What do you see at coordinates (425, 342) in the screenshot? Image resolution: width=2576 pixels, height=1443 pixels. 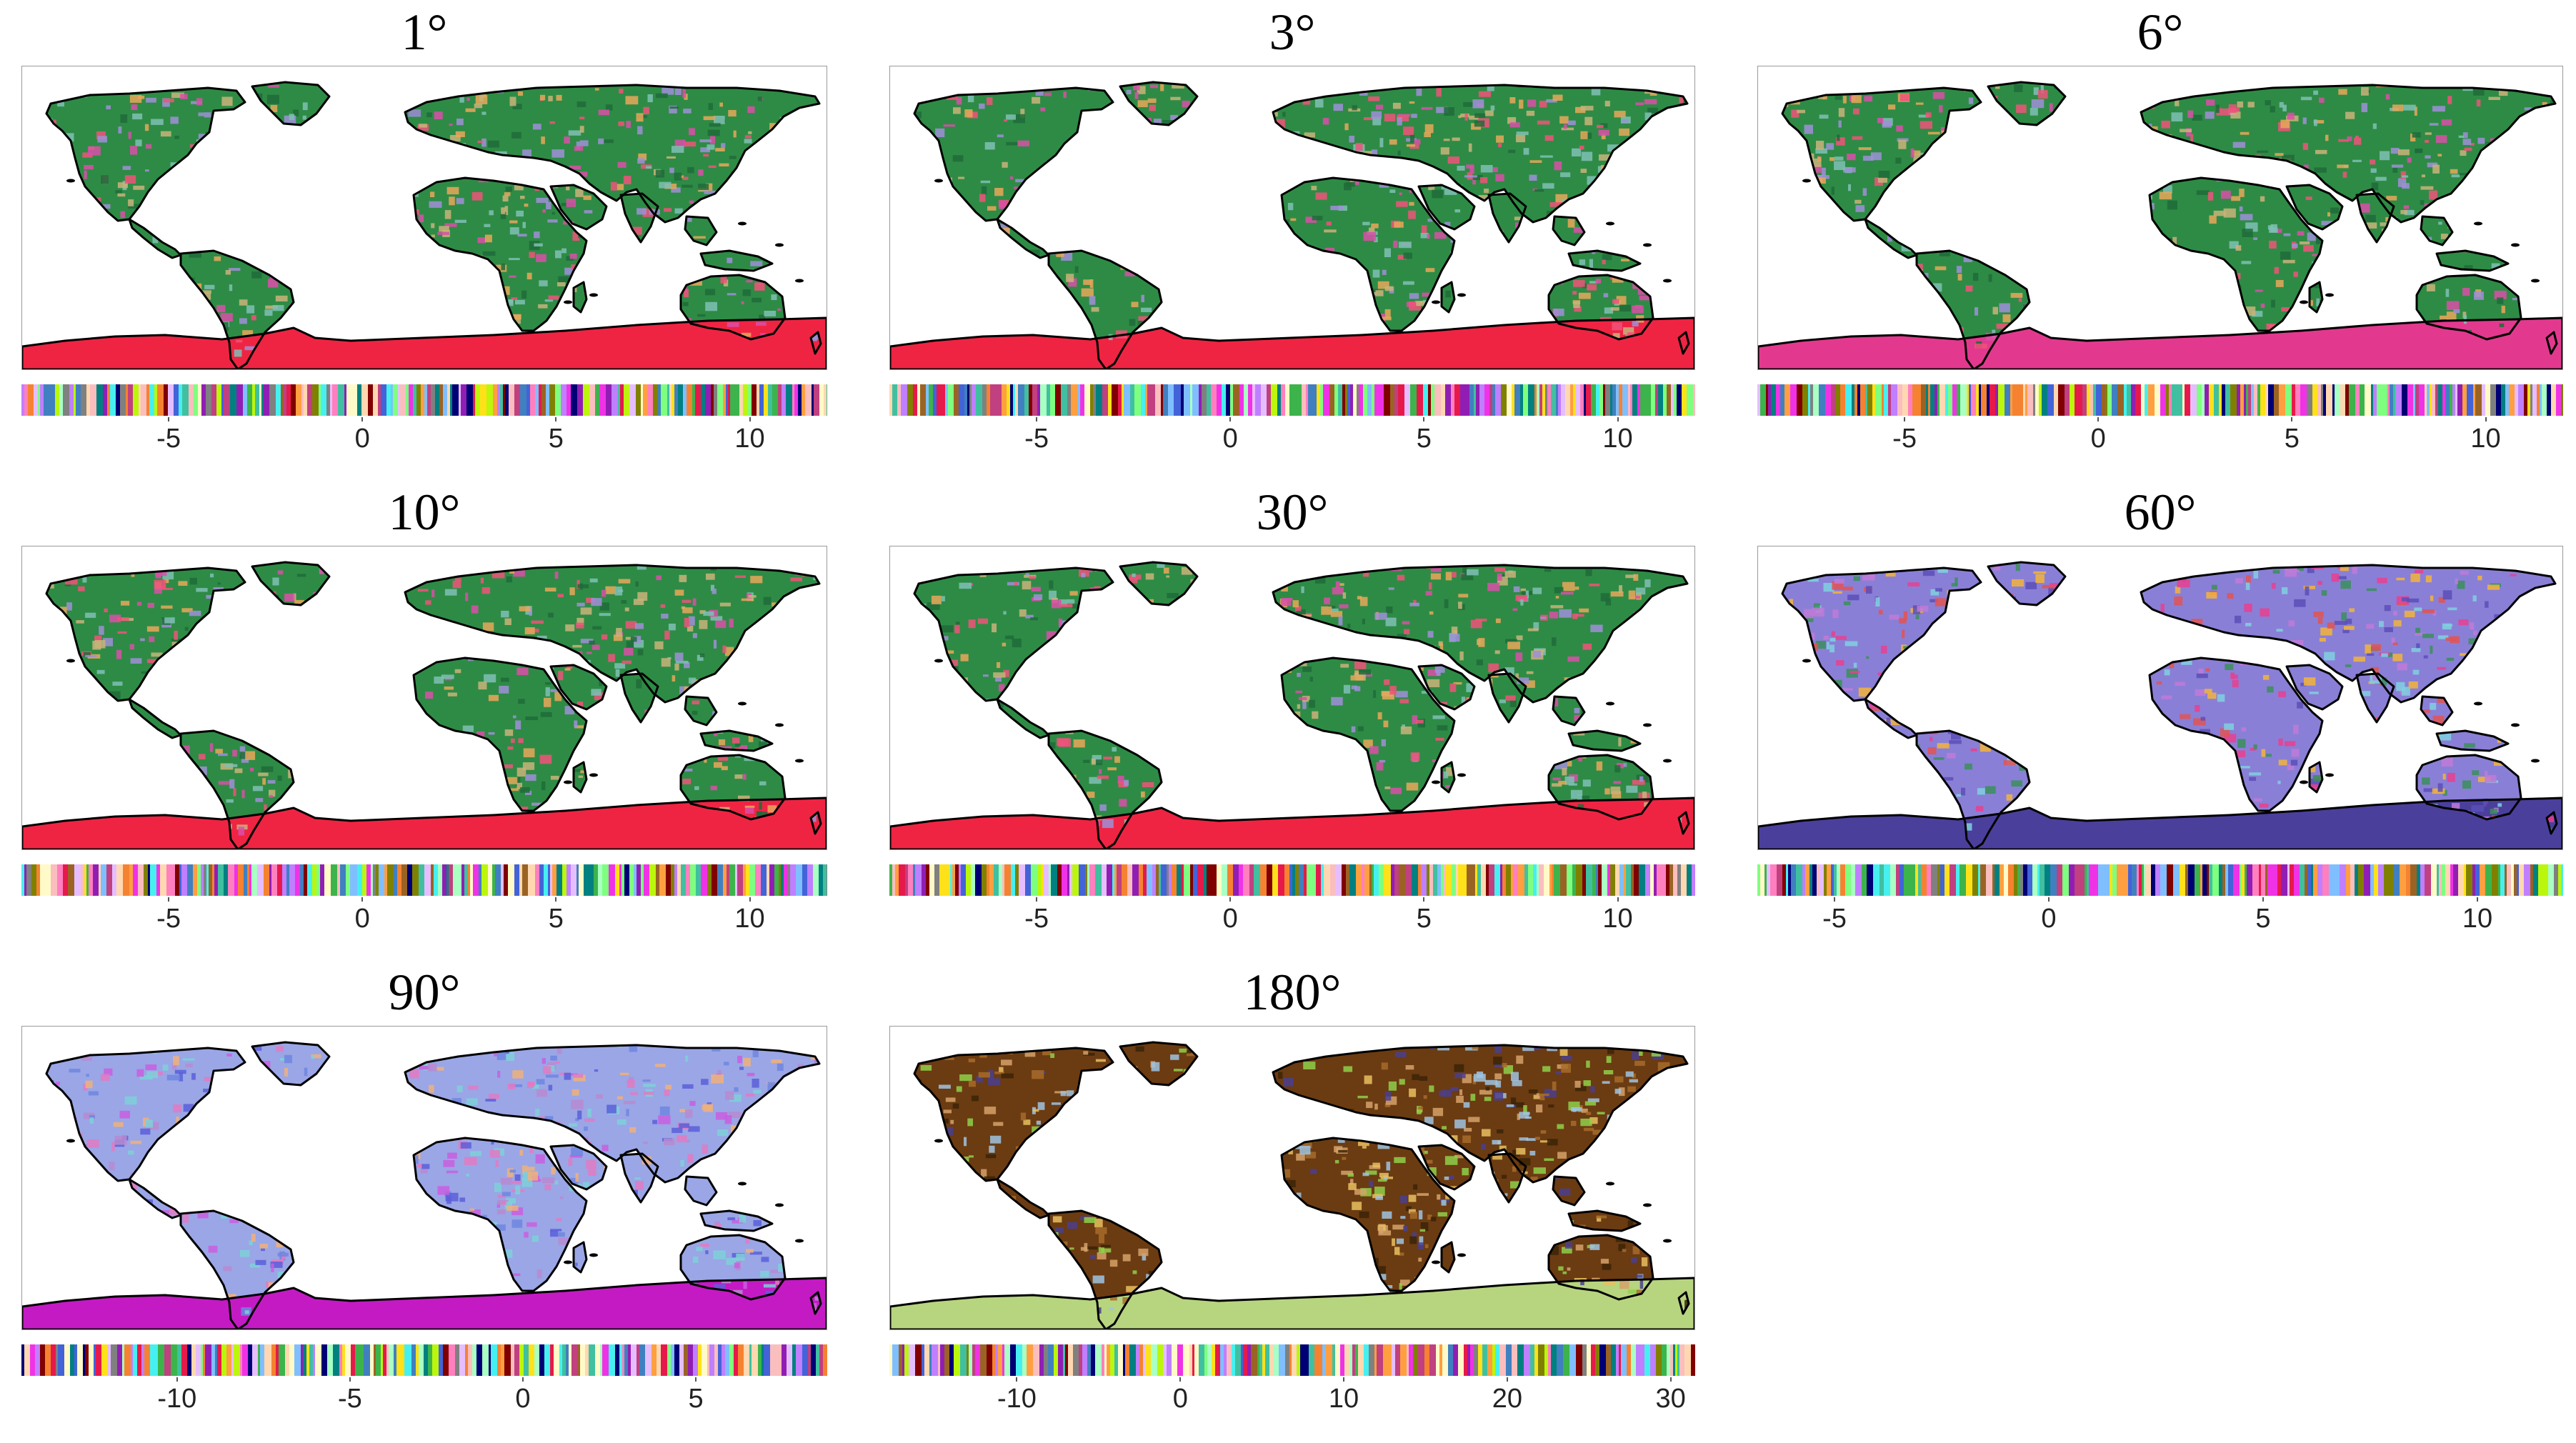 I see `antarctica-coastline` at bounding box center [425, 342].